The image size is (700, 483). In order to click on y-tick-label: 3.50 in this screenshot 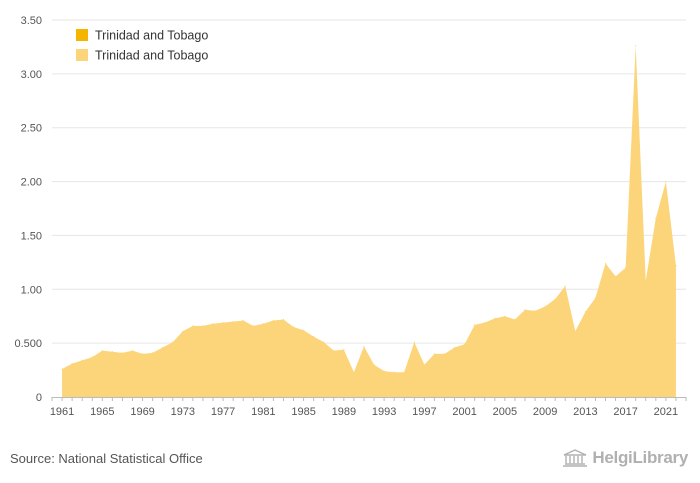, I will do `click(31, 21)`.